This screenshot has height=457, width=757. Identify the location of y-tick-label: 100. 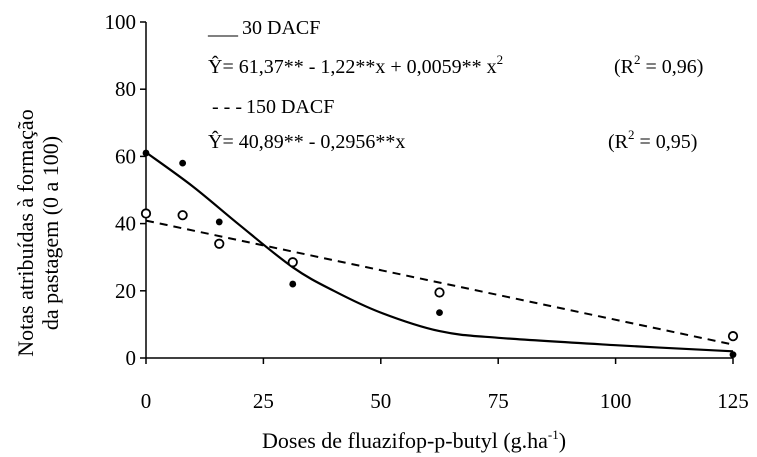
(121, 22).